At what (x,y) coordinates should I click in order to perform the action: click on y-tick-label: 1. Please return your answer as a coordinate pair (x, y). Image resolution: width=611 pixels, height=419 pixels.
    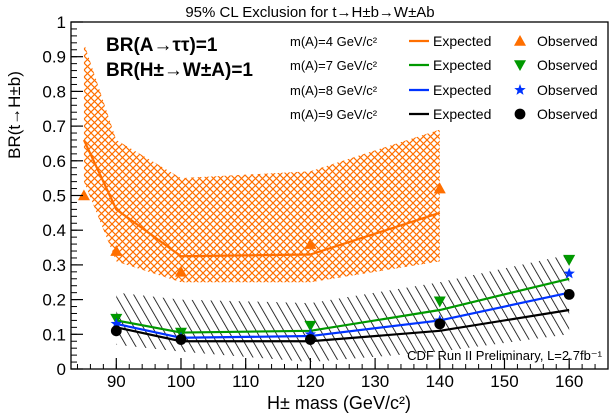
    Looking at the image, I should click on (61, 22).